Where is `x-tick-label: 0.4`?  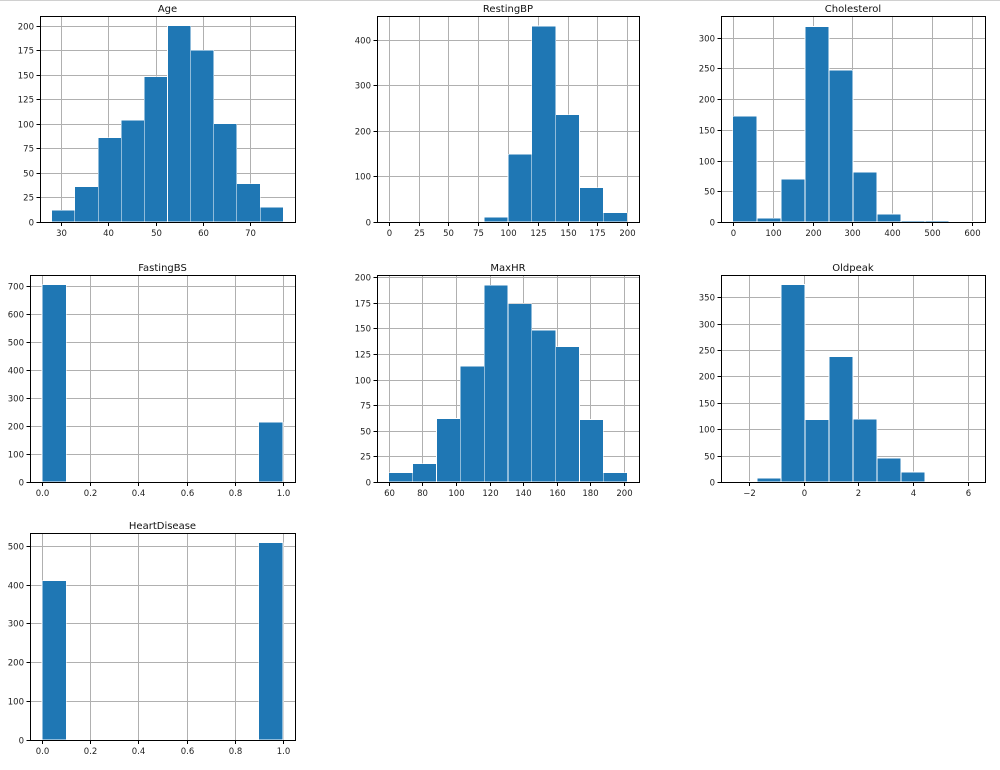
x-tick-label: 0.4 is located at coordinates (139, 494).